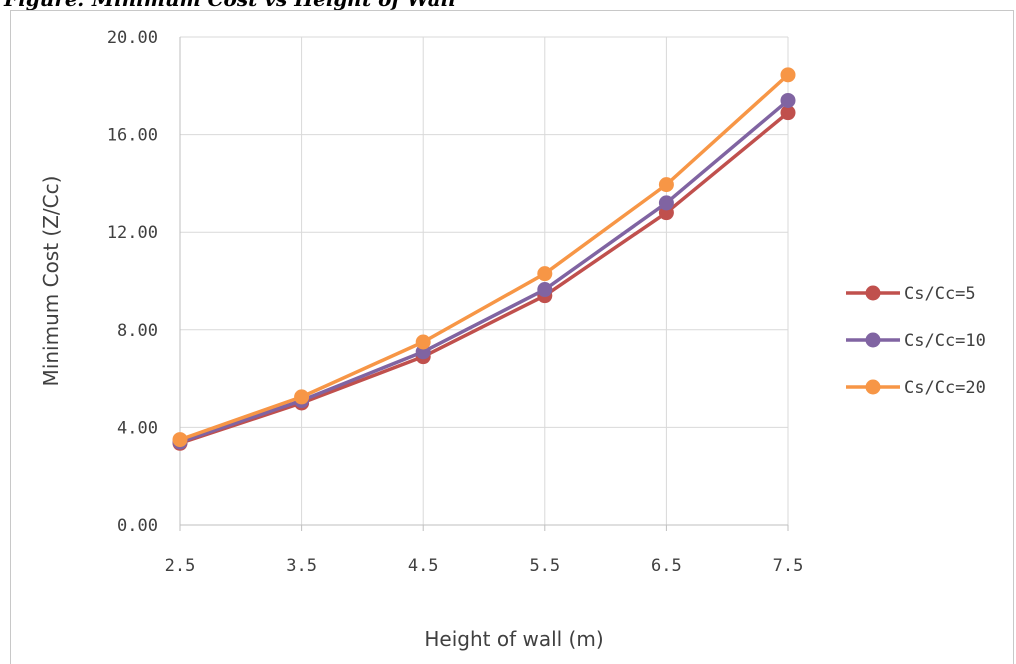 The height and width of the screenshot is (664, 1016). What do you see at coordinates (940, 294) in the screenshot?
I see `legend-label: Cs/Cc=5` at bounding box center [940, 294].